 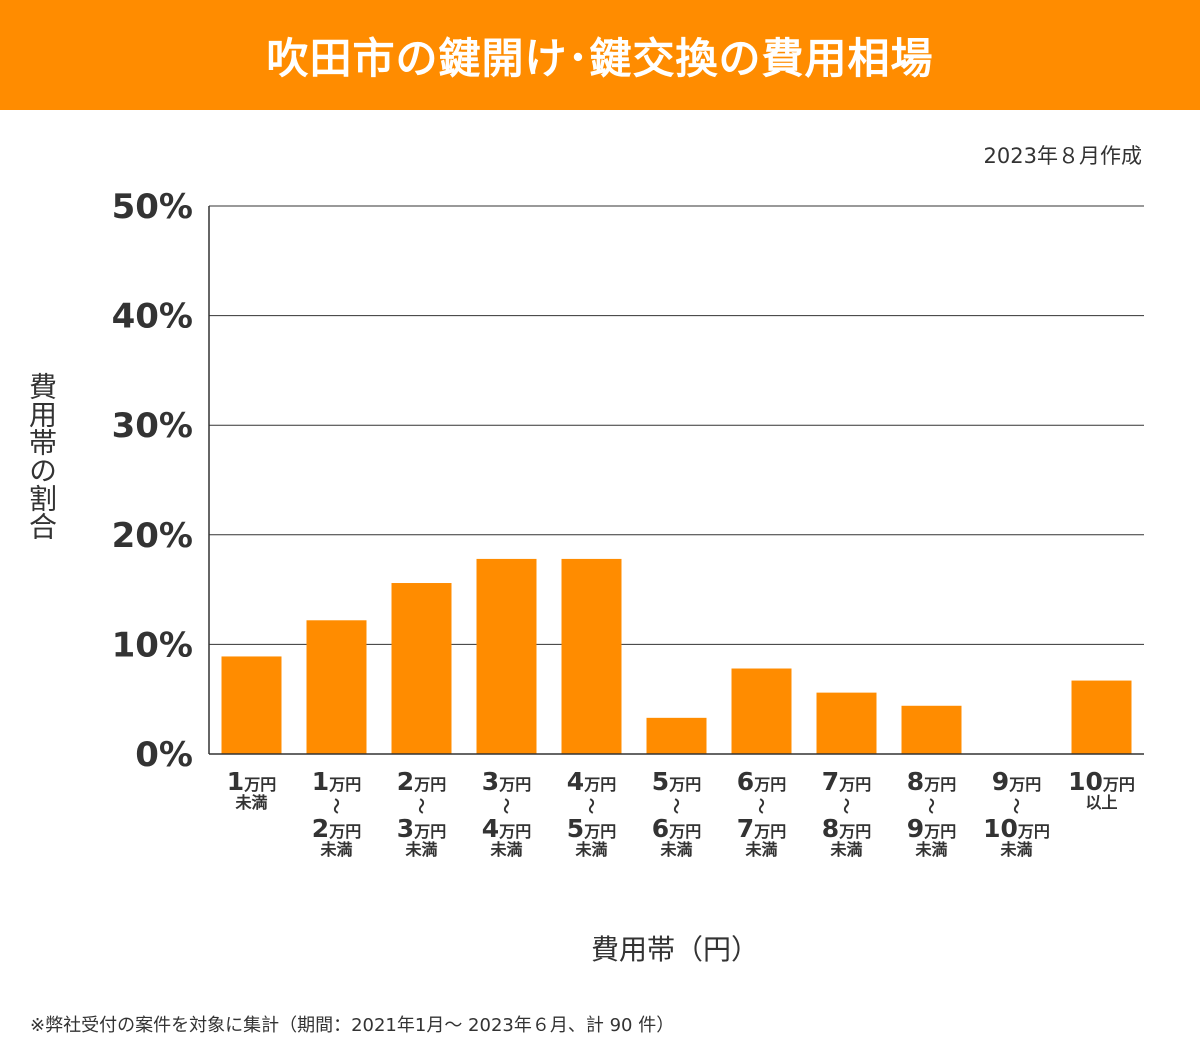 I want to click on y-tick-label: 30%, so click(x=152, y=426).